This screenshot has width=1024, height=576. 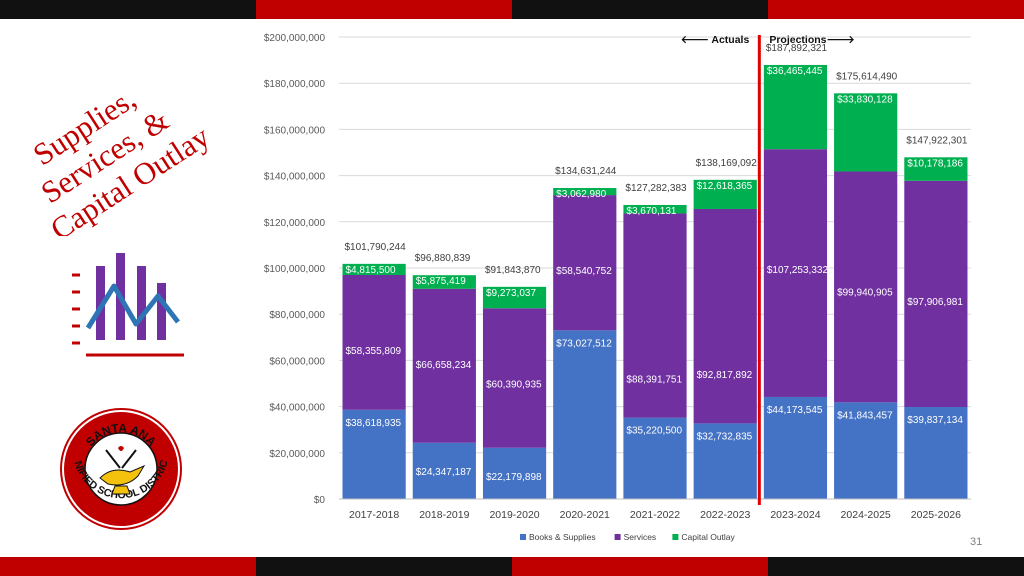 I want to click on y-tick-label: $40,000,000, so click(x=297, y=408).